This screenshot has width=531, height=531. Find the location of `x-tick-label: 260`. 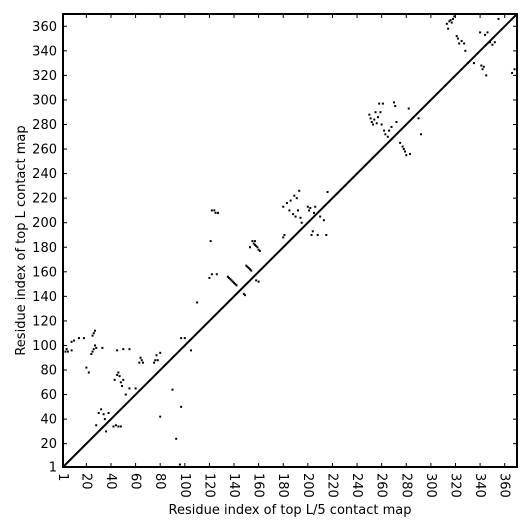

x-tick-label: 260 is located at coordinates (381, 485).